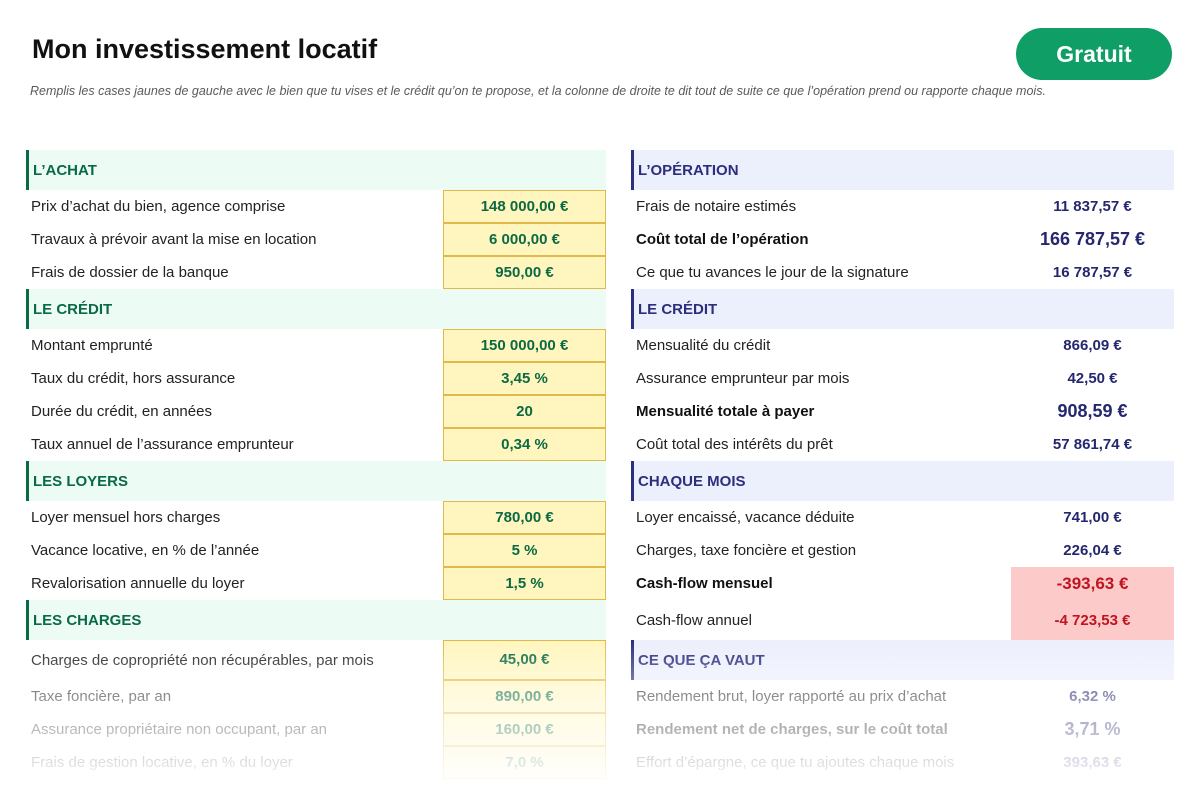 The width and height of the screenshot is (1200, 800). Describe the element at coordinates (101, 696) in the screenshot. I see `row-label: Taxe foncière, par an` at that location.